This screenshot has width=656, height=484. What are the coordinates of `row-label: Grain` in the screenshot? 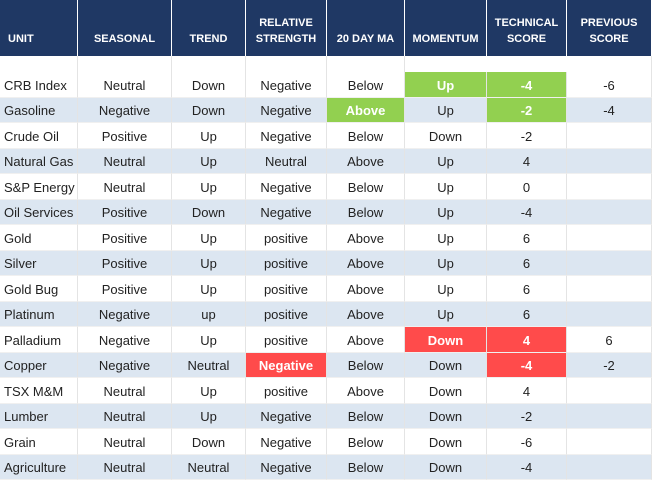 It's located at (39, 442).